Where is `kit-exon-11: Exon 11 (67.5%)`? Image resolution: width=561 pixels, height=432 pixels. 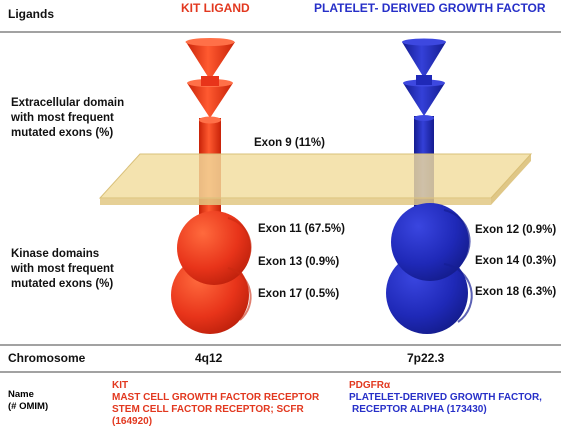 kit-exon-11: Exon 11 (67.5%) is located at coordinates (301, 229).